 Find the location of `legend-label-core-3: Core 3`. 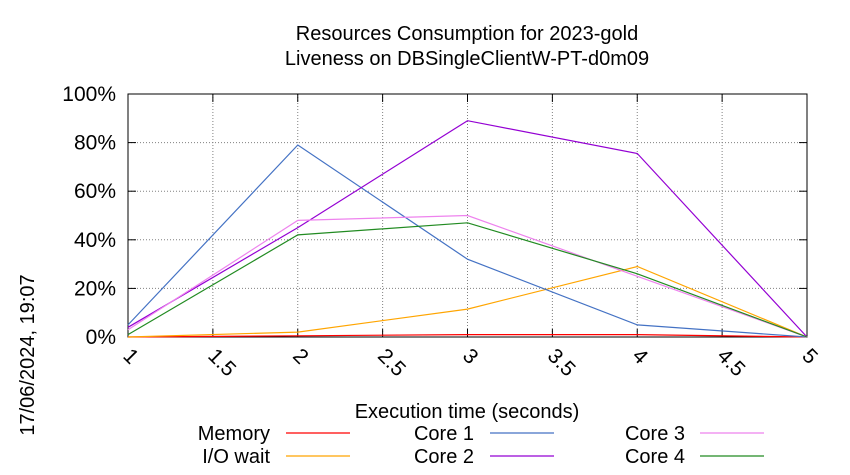

legend-label-core-3: Core 3 is located at coordinates (655, 434).